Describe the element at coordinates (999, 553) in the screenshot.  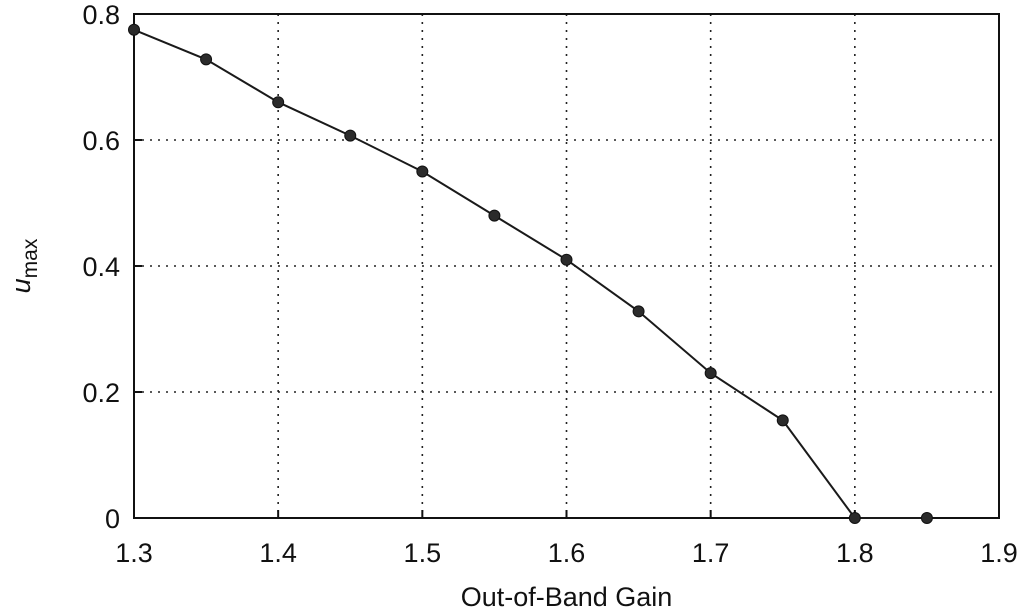
I see `x-tick-label: 1.9` at that location.